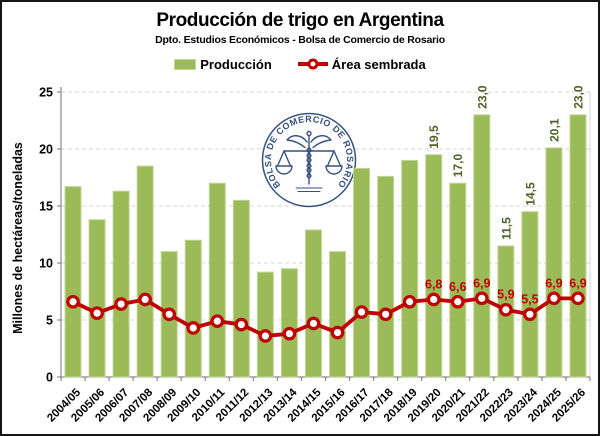  I want to click on legend-area-label: Área sembrada, so click(378, 64).